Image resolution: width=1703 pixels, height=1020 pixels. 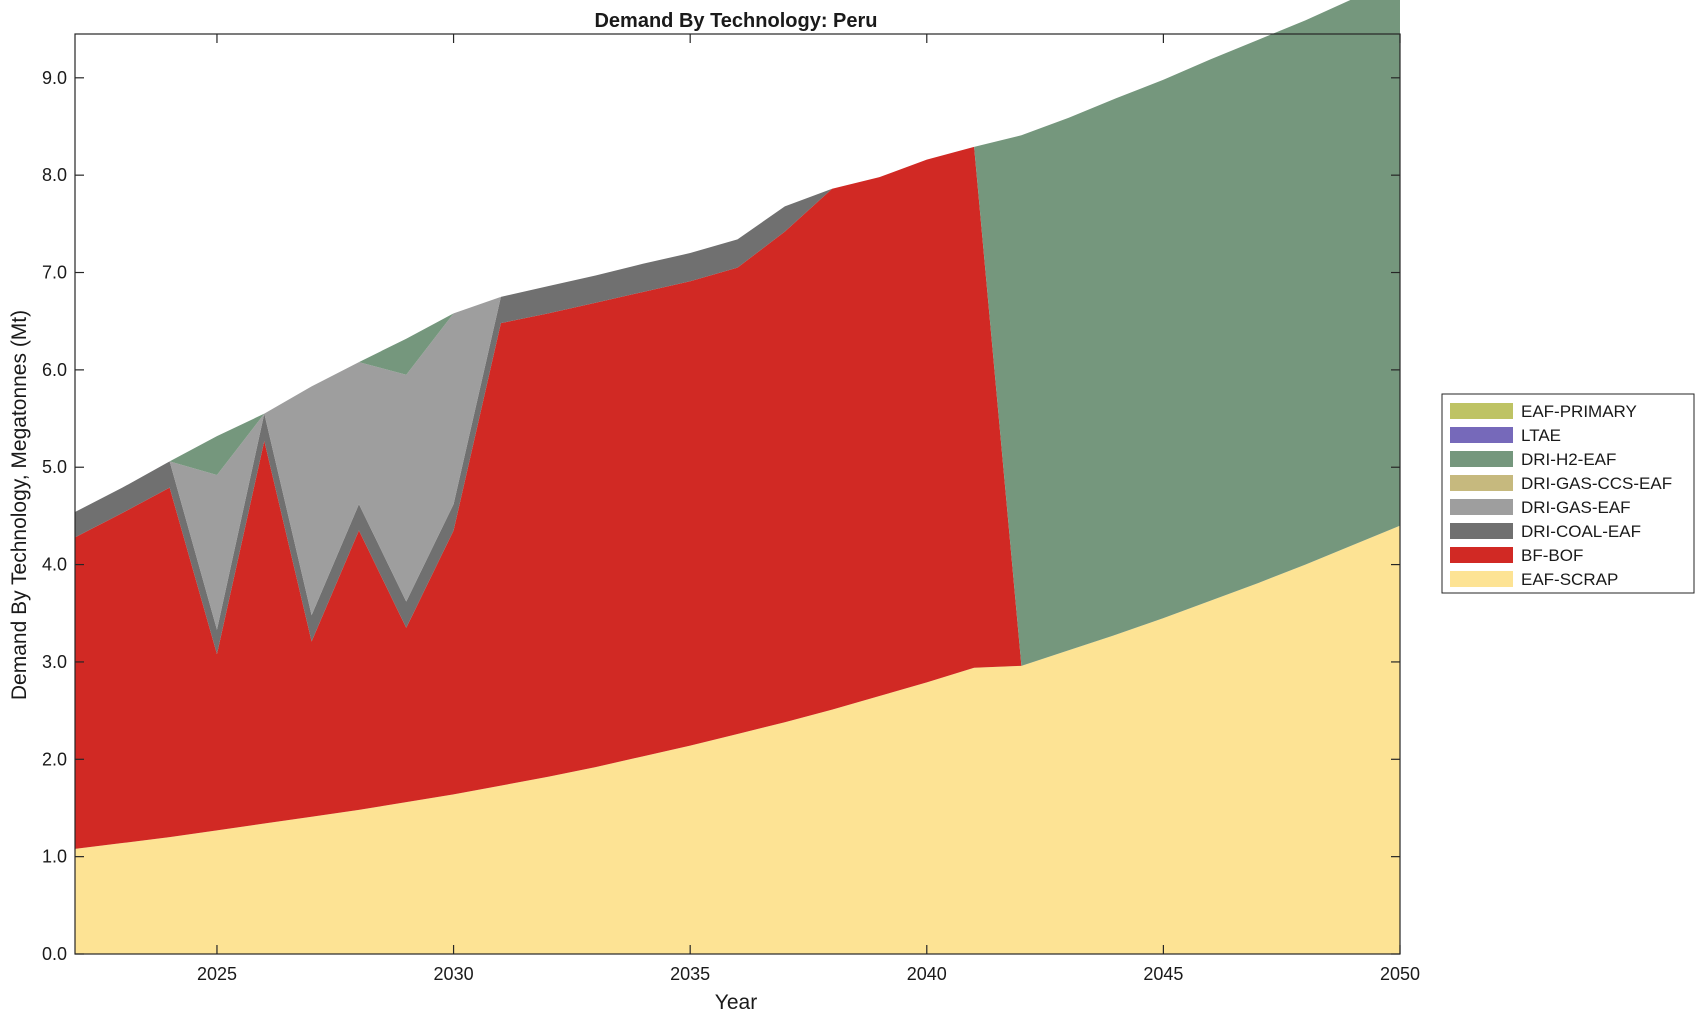 What do you see at coordinates (1568, 459) in the screenshot?
I see `legend-label-dri-h2-eaf: DRI-H2-EAF` at bounding box center [1568, 459].